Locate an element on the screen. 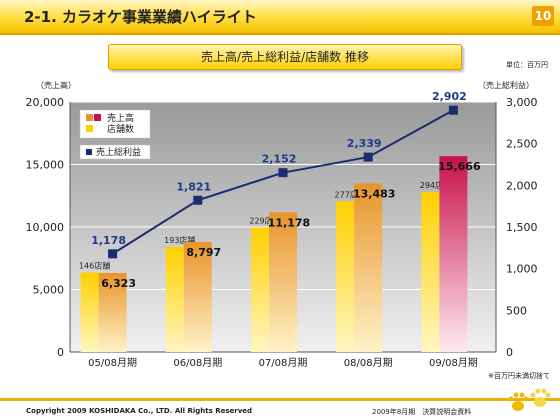 The height and width of the screenshot is (420, 560). right-axis-title: （売上総利益） is located at coordinates (506, 85).